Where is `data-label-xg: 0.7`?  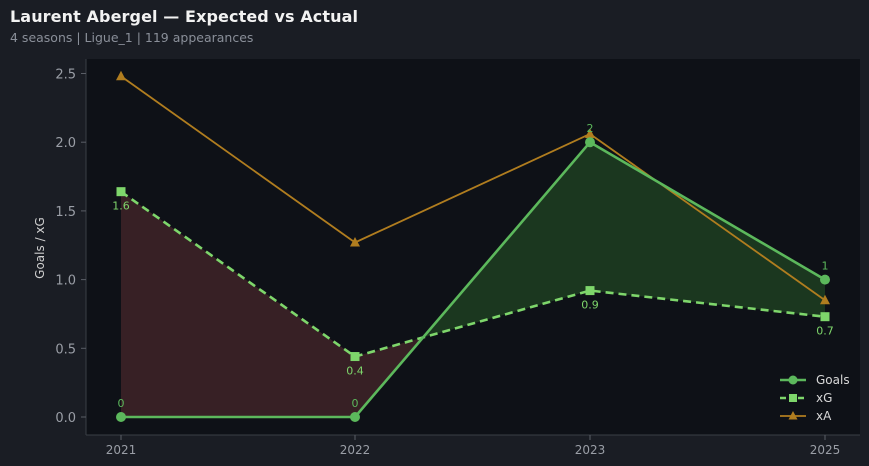
data-label-xg: 0.7 is located at coordinates (825, 331).